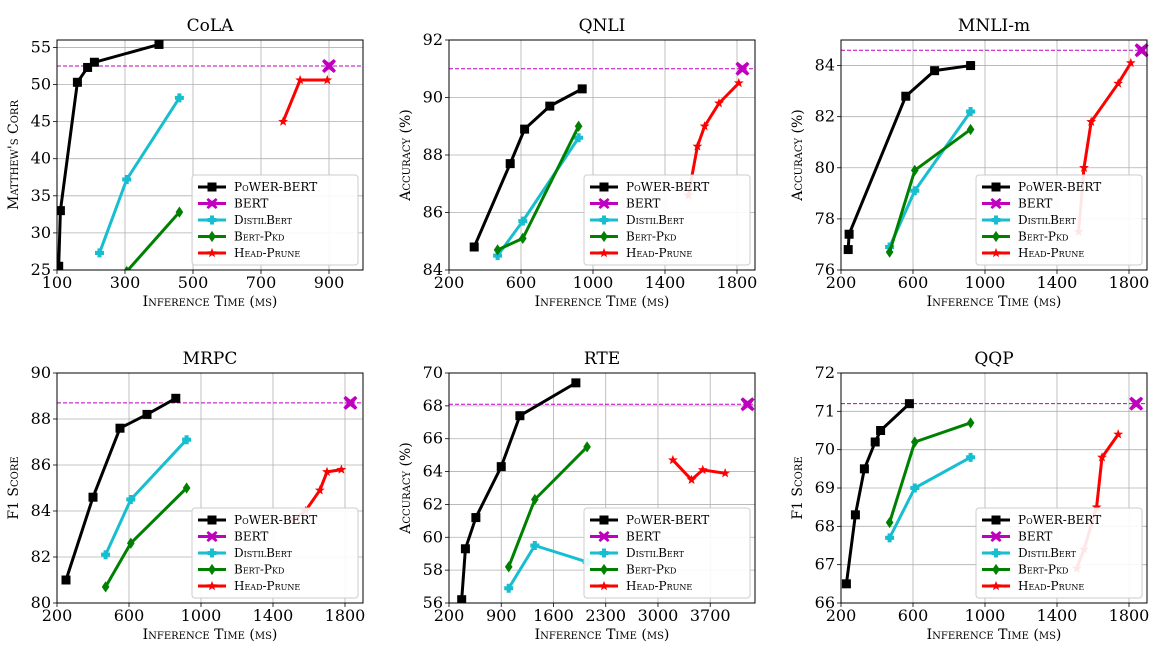  Describe the element at coordinates (605, 615) in the screenshot. I see `x-tick-label: 2300` at that location.